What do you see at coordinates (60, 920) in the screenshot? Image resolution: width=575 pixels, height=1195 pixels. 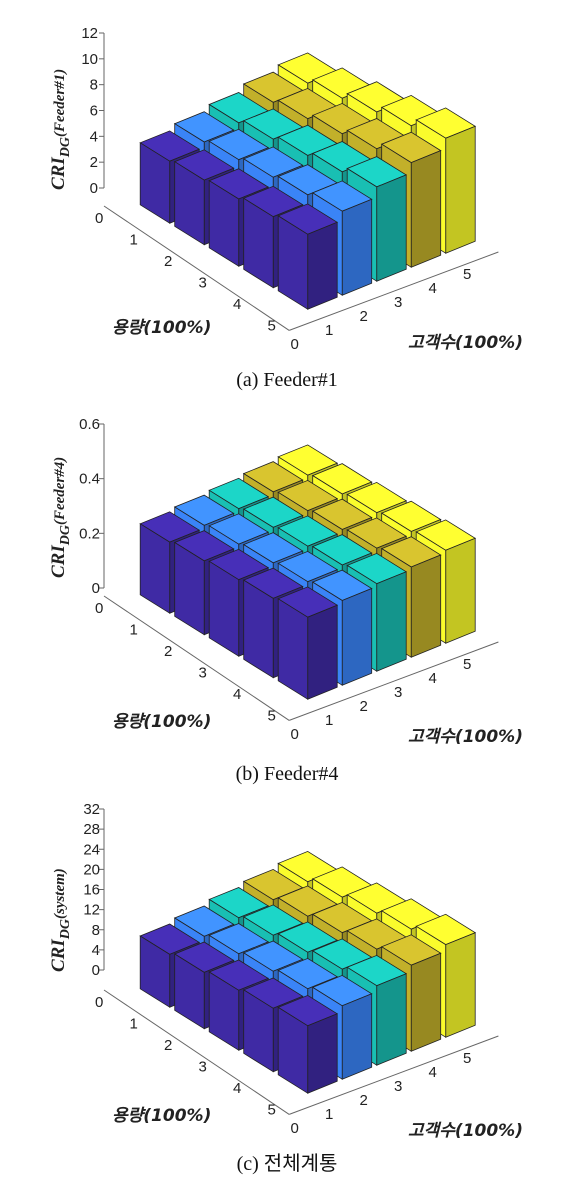 I see `z-axis-label: CRIDG(system)` at bounding box center [60, 920].